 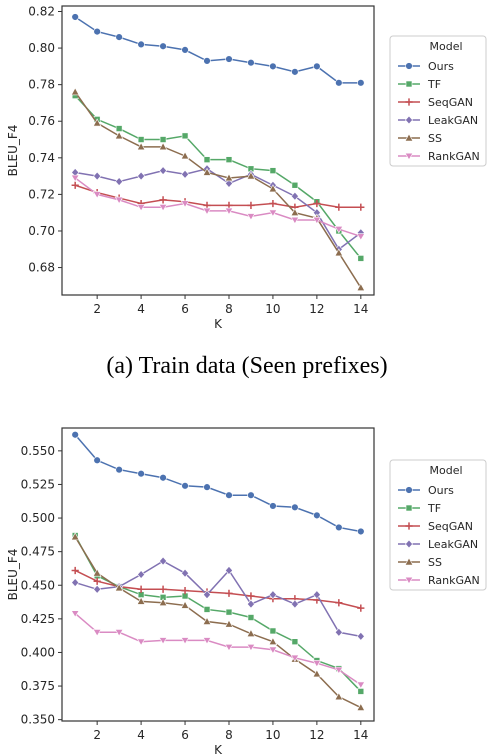 What do you see at coordinates (97, 735) in the screenshot?
I see `x-tick-label: 2` at bounding box center [97, 735].